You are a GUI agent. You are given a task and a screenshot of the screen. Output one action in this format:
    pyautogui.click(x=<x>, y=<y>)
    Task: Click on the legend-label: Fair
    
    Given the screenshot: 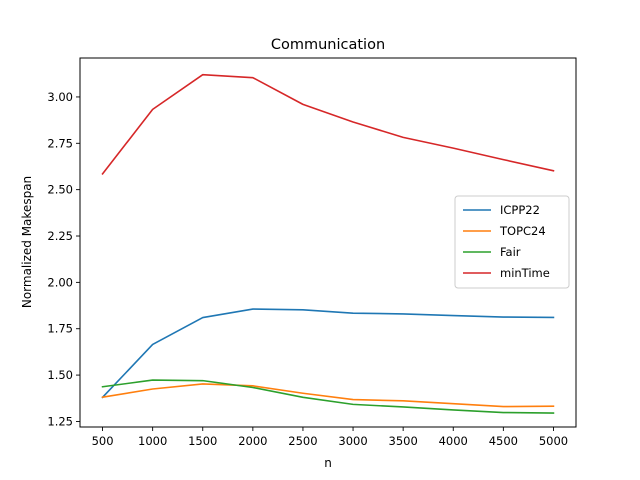 What is the action you would take?
    pyautogui.click(x=510, y=252)
    